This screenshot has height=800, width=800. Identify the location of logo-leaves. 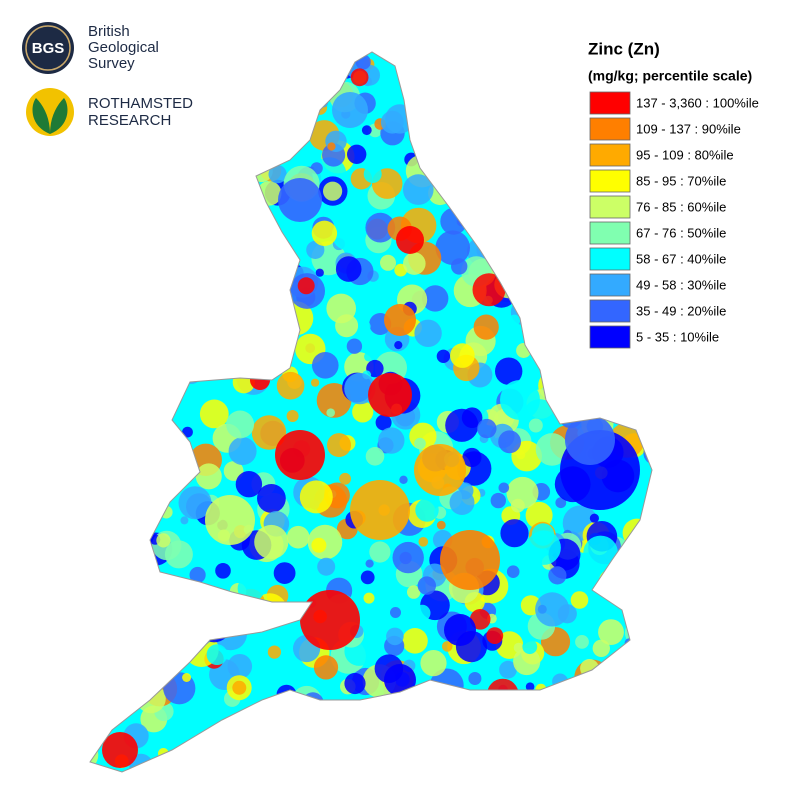
(50, 116).